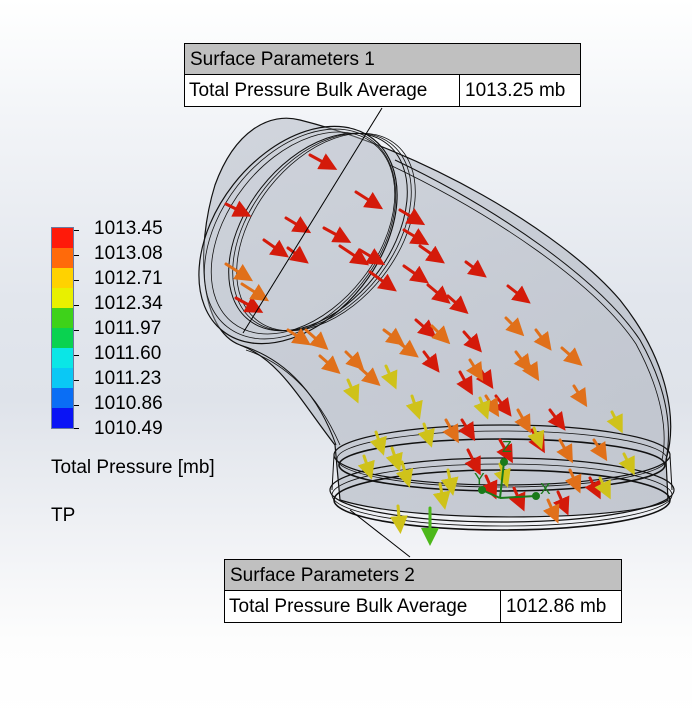 This screenshot has width=692, height=720. What do you see at coordinates (128, 378) in the screenshot?
I see `legend-label: 1011.23` at bounding box center [128, 378].